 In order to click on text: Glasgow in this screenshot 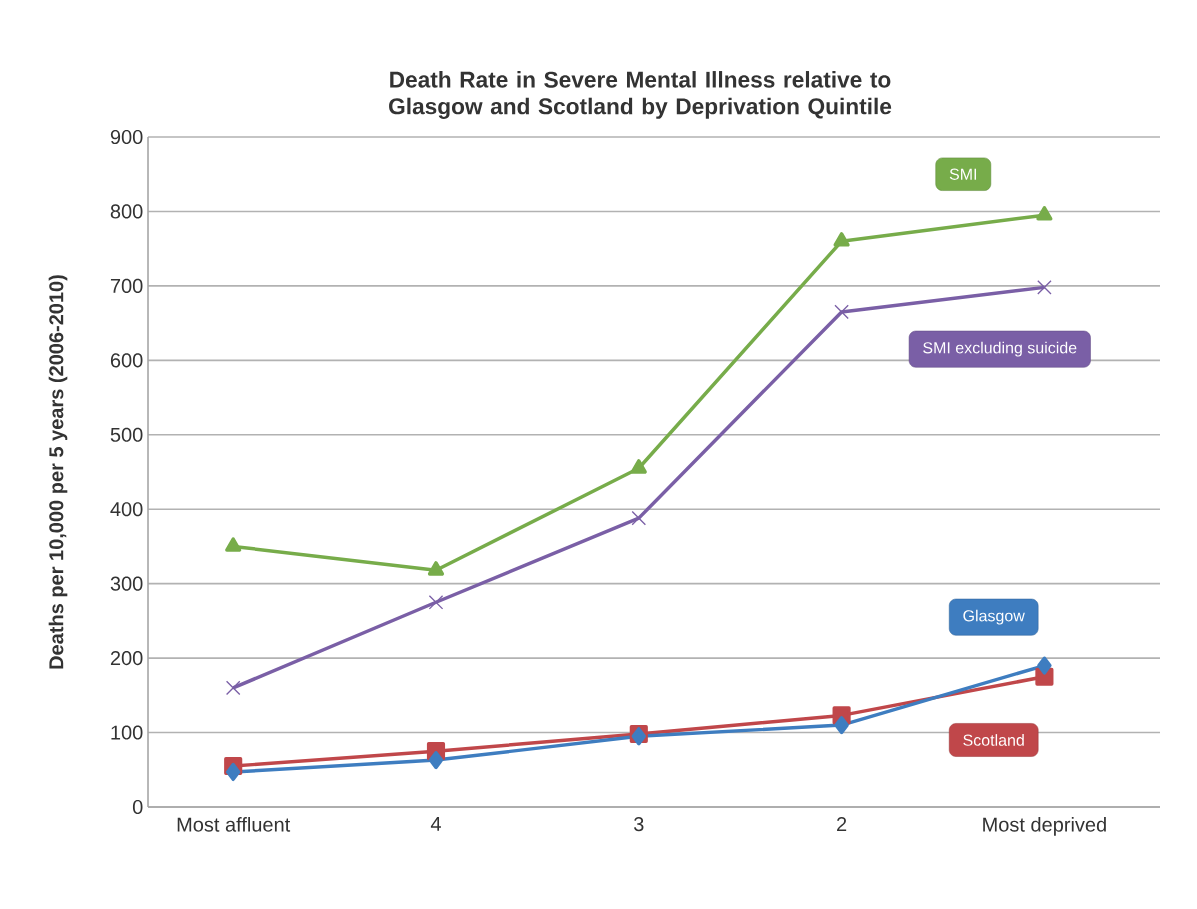, I will do `click(994, 617)`.